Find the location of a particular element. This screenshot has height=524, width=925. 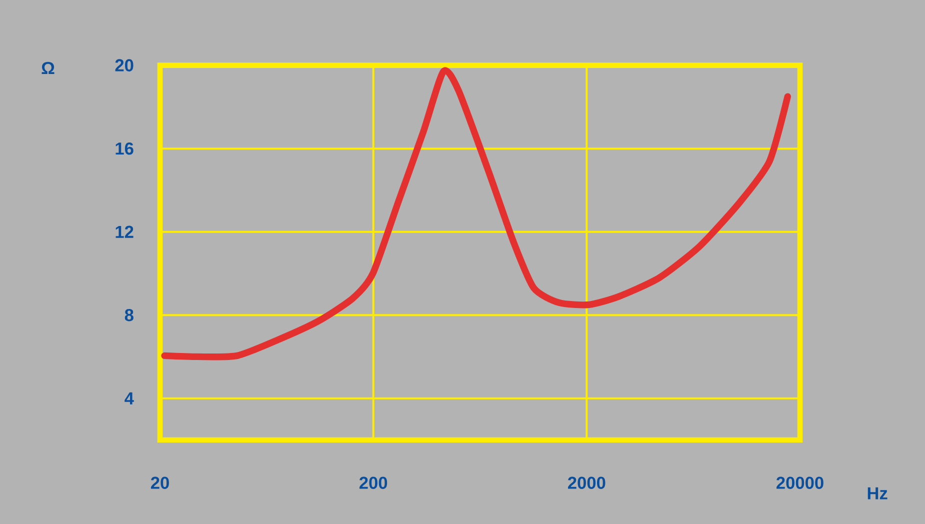

x-tick-label: 20000 is located at coordinates (800, 482).